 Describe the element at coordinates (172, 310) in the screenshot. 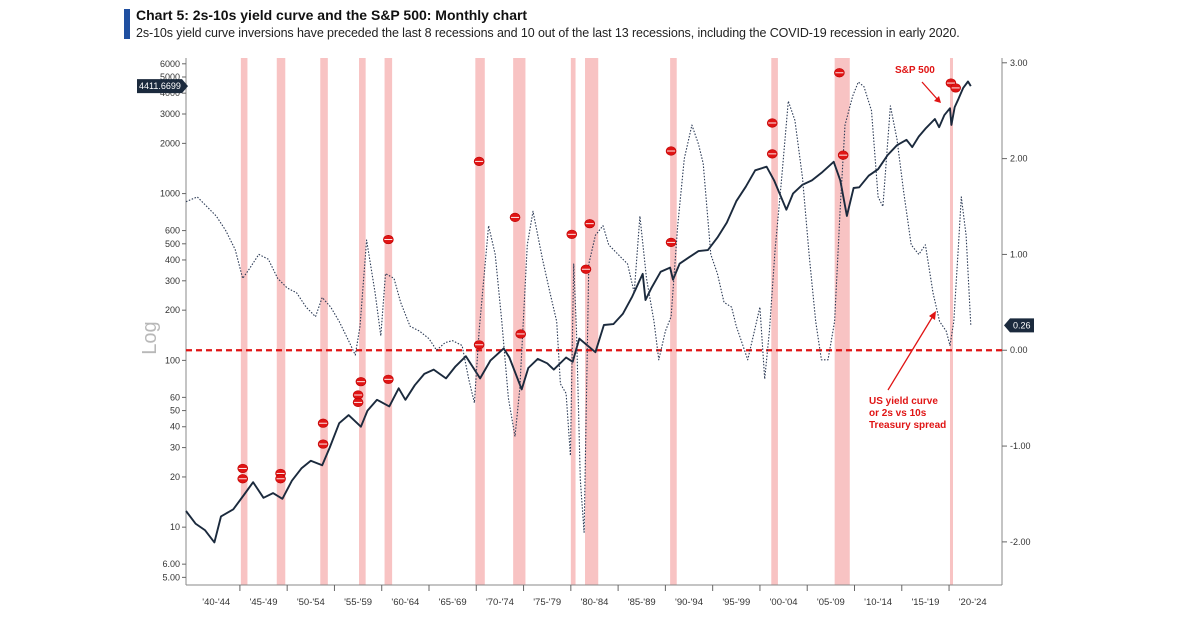

I see `left-tick-label: 200` at that location.